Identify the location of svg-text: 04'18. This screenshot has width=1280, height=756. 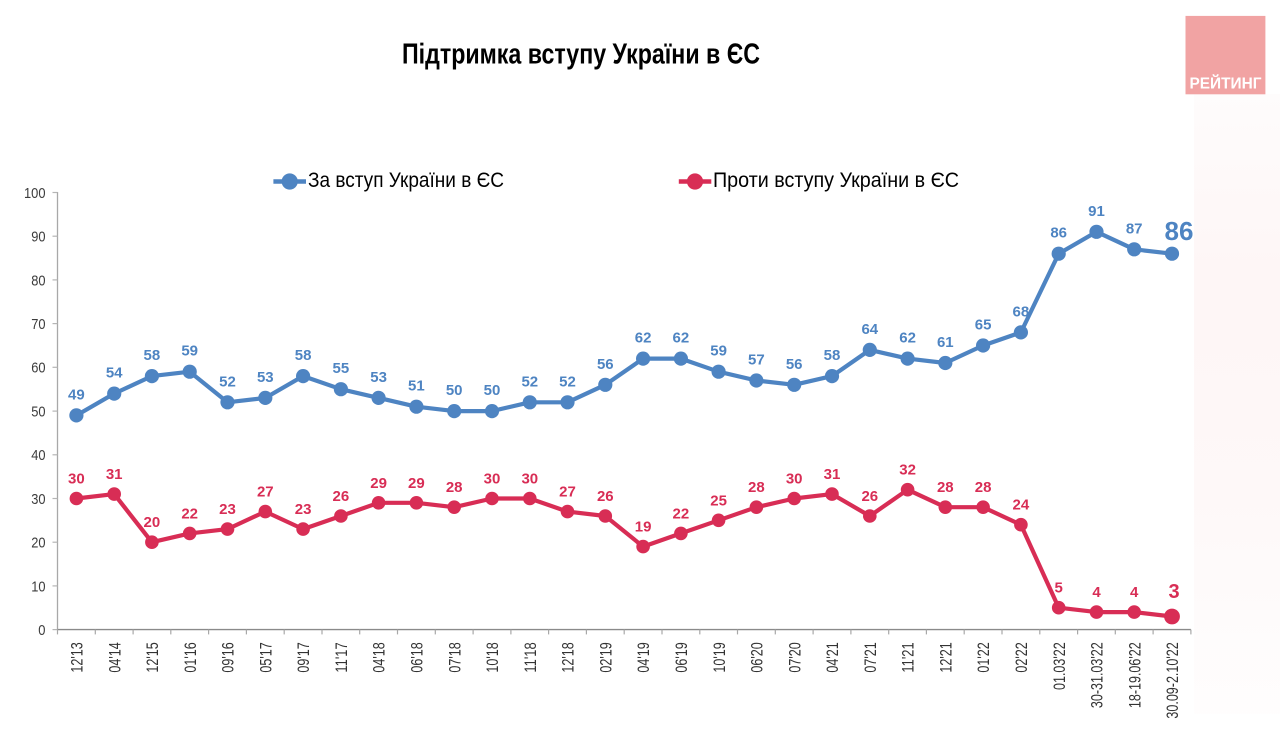
(380, 657).